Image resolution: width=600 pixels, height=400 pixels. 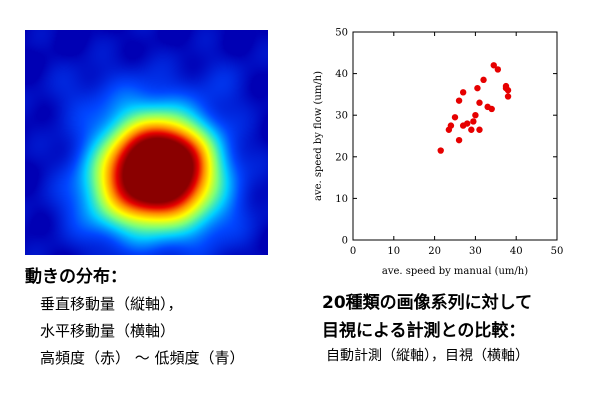 What do you see at coordinates (341, 157) in the screenshot?
I see `y-tick-label: 20` at bounding box center [341, 157].